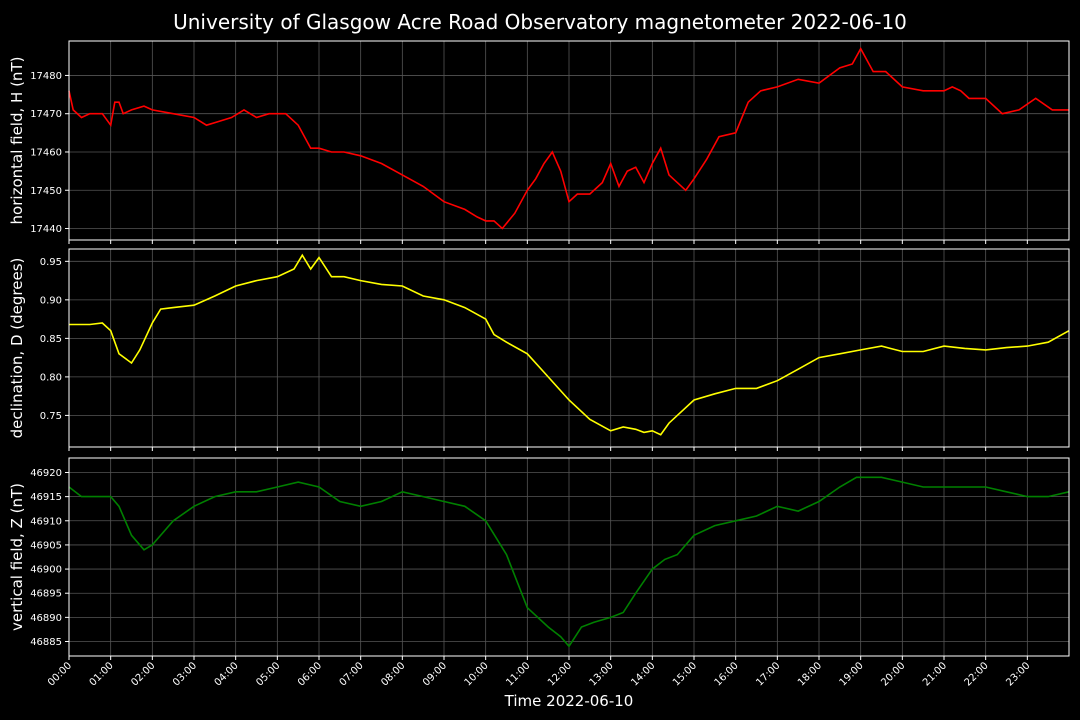 This screenshot has height=720, width=1080. Describe the element at coordinates (51, 377) in the screenshot. I see `y-tick-label: 0.80` at that location.